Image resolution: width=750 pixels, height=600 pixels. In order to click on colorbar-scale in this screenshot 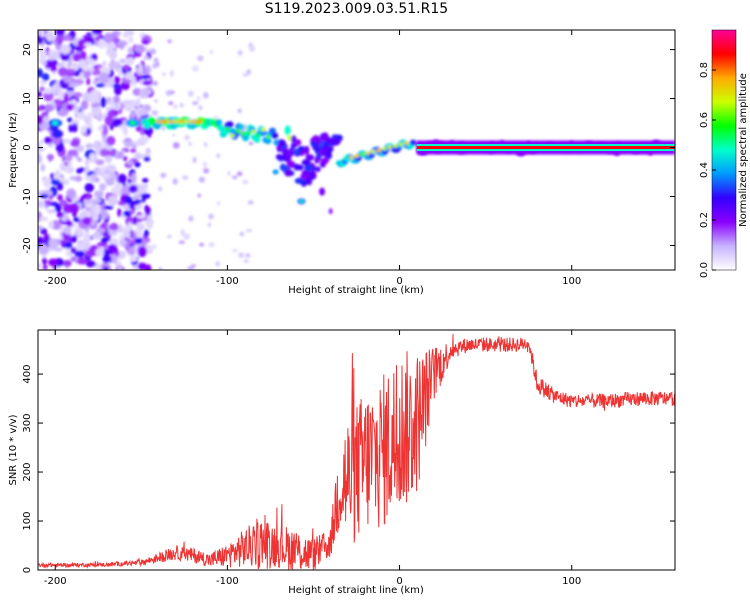, I will do `click(724, 150)`.